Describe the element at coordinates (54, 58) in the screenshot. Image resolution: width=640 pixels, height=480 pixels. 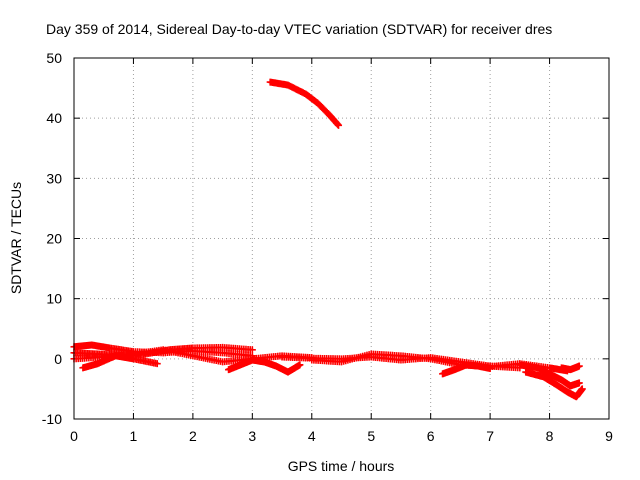
I see `y-tick-label: 50` at that location.